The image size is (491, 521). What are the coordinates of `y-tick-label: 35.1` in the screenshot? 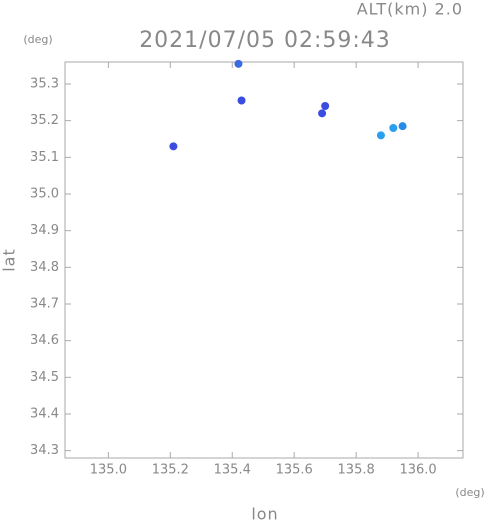 It's located at (44, 157).